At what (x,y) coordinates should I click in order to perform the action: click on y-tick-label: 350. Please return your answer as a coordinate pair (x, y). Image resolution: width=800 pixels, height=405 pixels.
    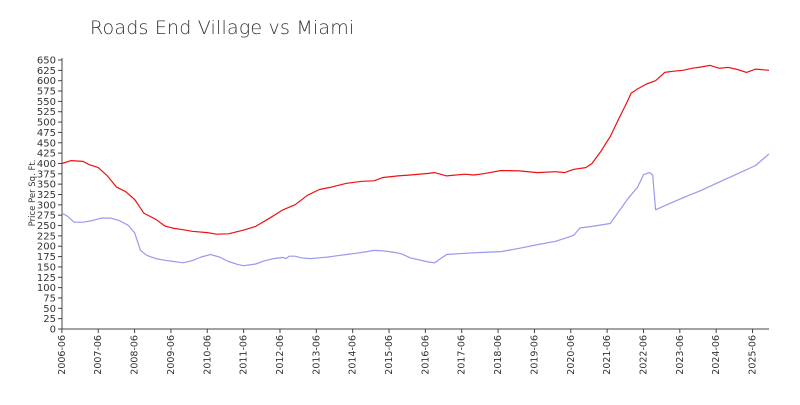
    Looking at the image, I should click on (46, 185).